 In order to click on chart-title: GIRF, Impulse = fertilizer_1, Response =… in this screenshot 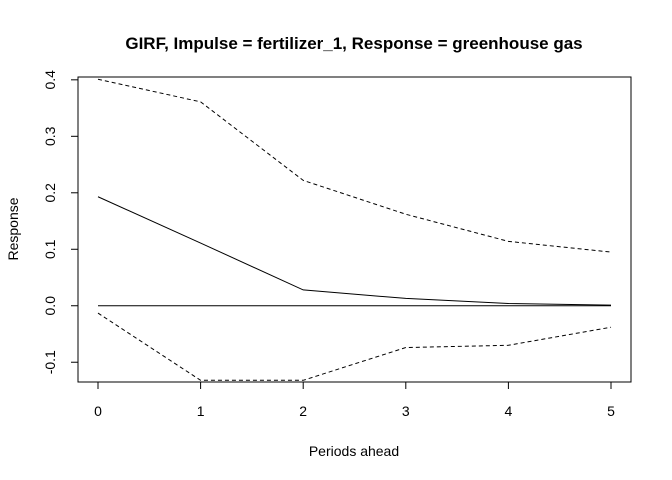, I will do `click(353, 43)`.